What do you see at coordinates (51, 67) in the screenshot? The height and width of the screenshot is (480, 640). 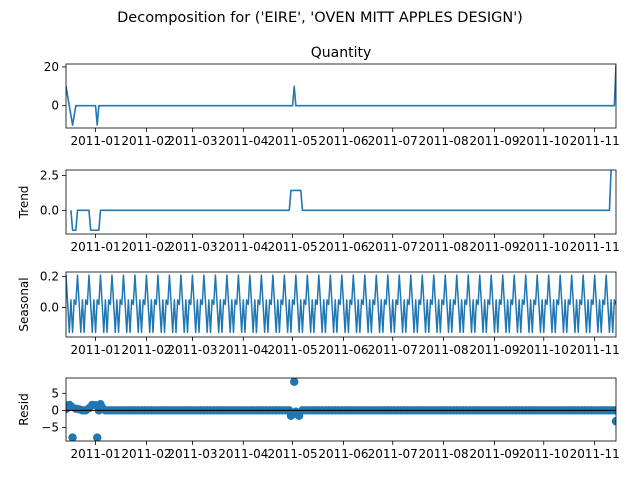 I see `y-tick-label: 20` at bounding box center [51, 67].